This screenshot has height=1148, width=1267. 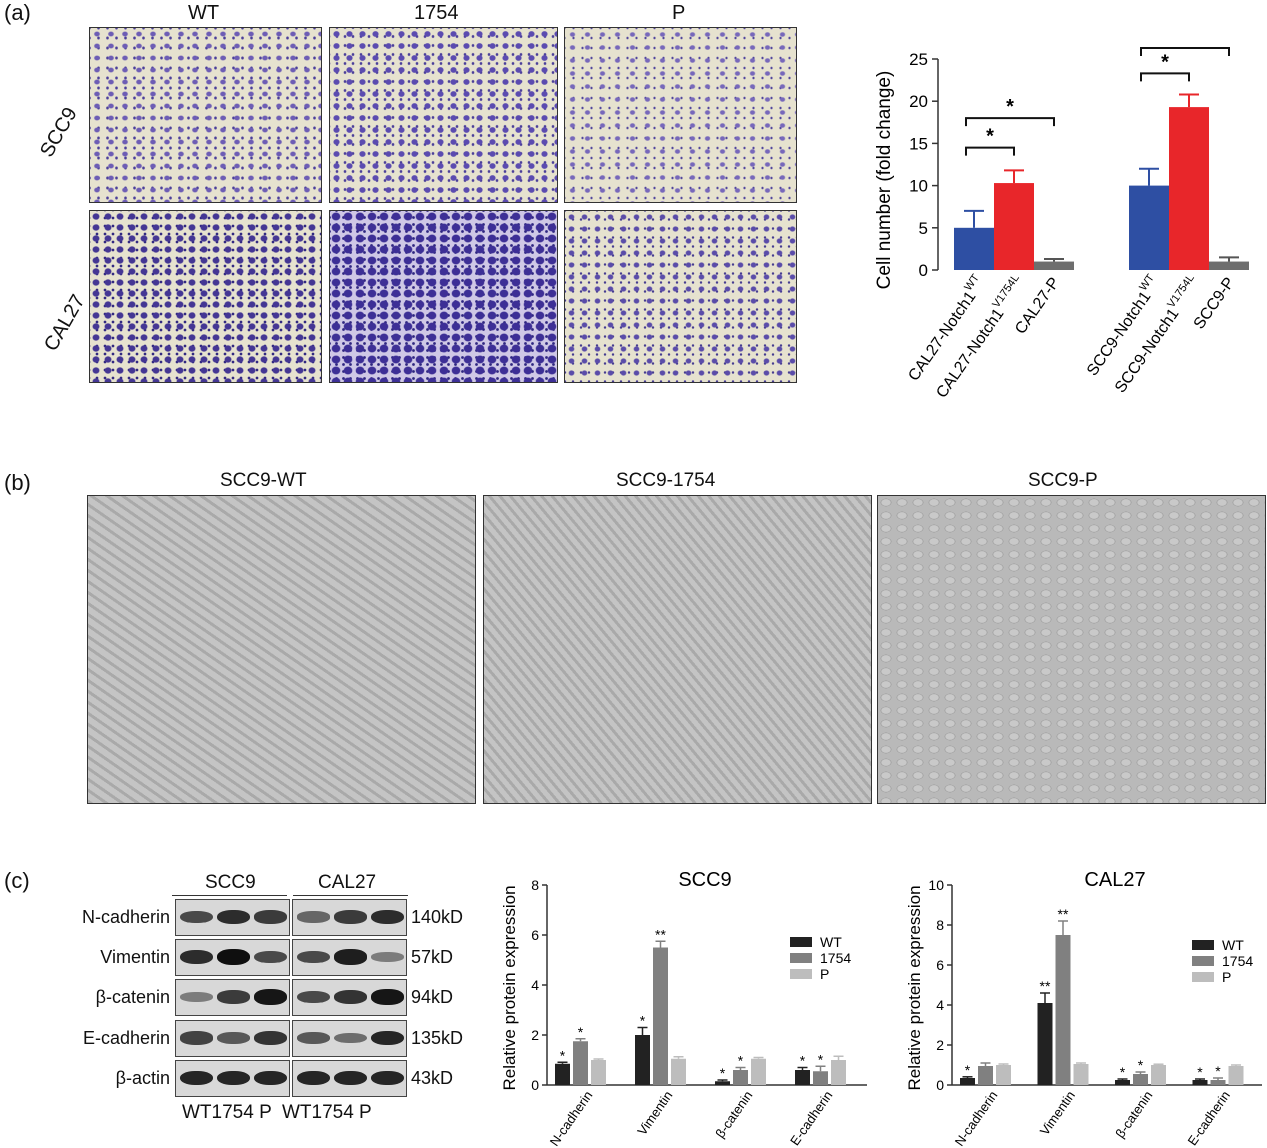 I want to click on phase-contrast-scc9-wt, so click(x=281, y=649).